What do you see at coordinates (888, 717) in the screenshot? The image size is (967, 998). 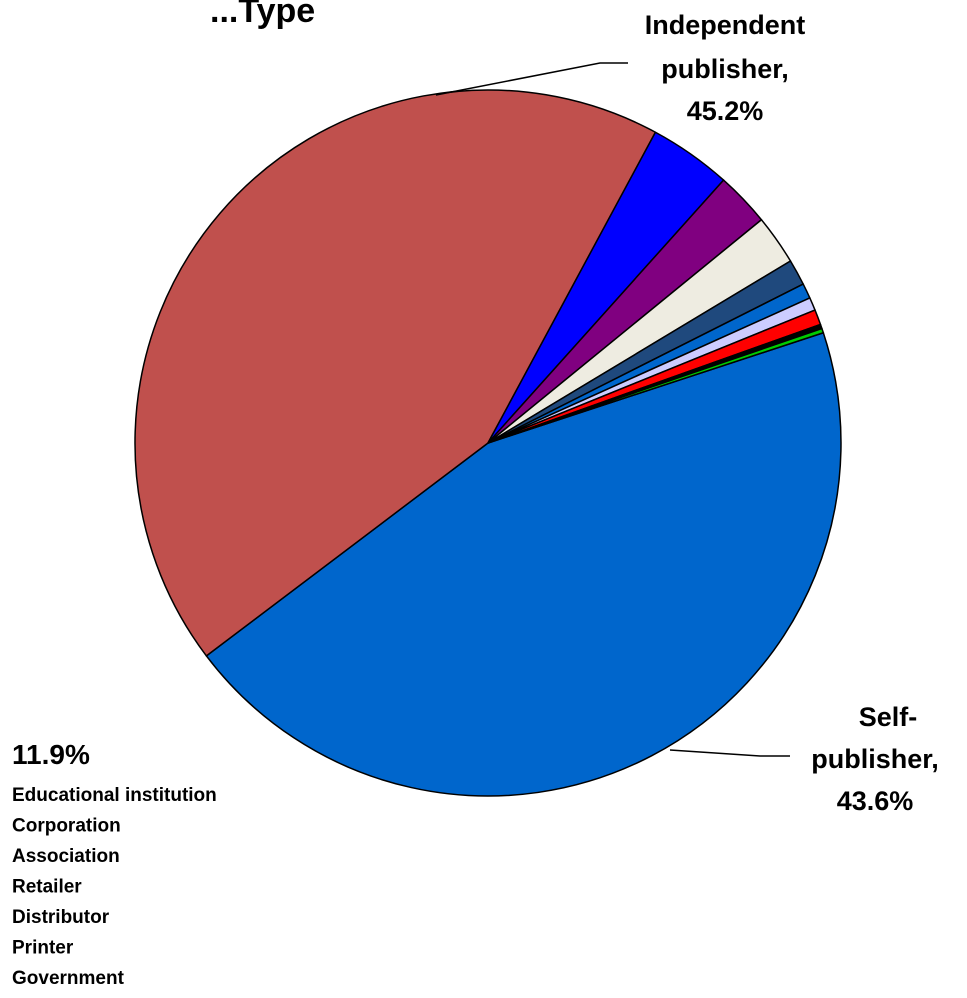 I see `callout-self-line1: Self-` at bounding box center [888, 717].